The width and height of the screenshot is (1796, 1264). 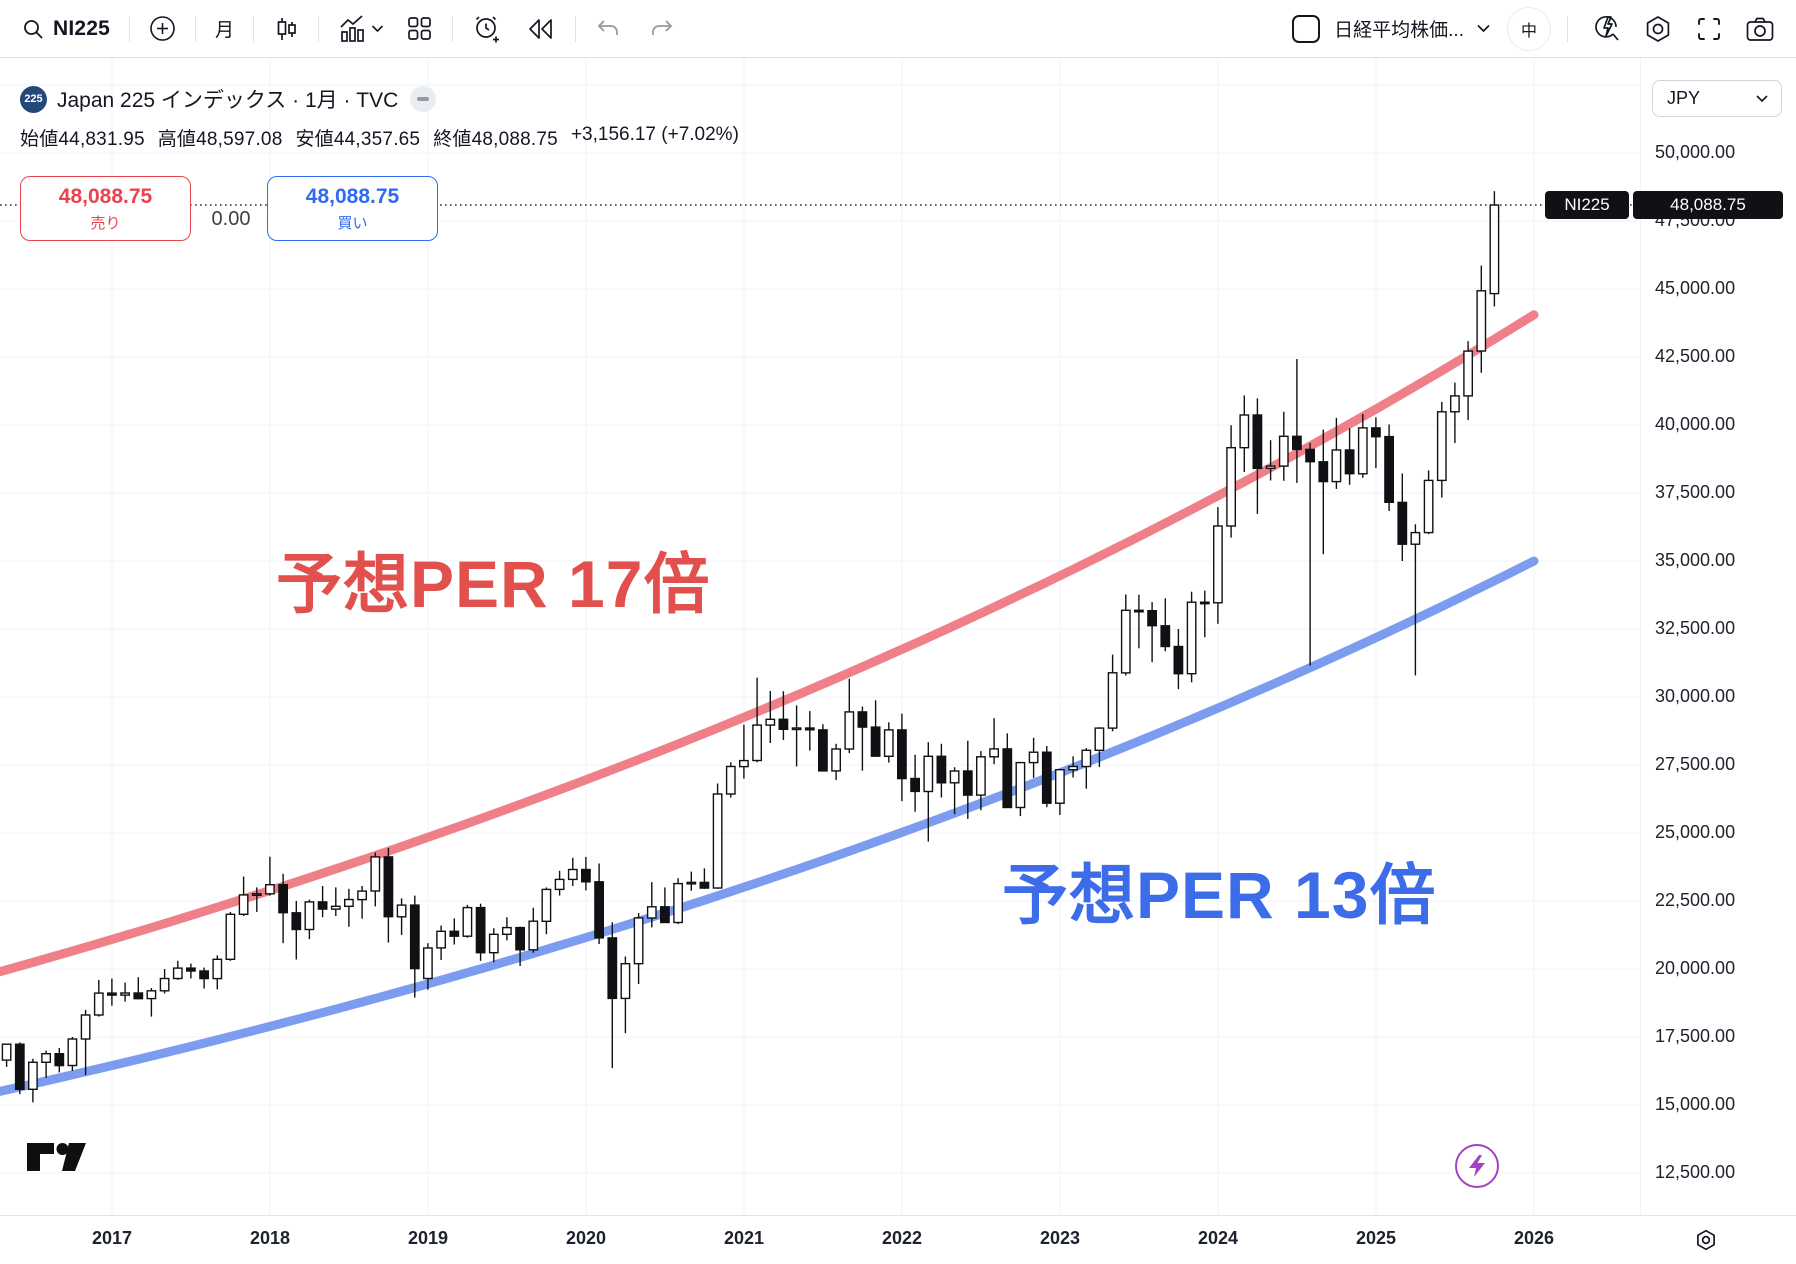 I want to click on open-label: 始値, so click(x=39, y=139).